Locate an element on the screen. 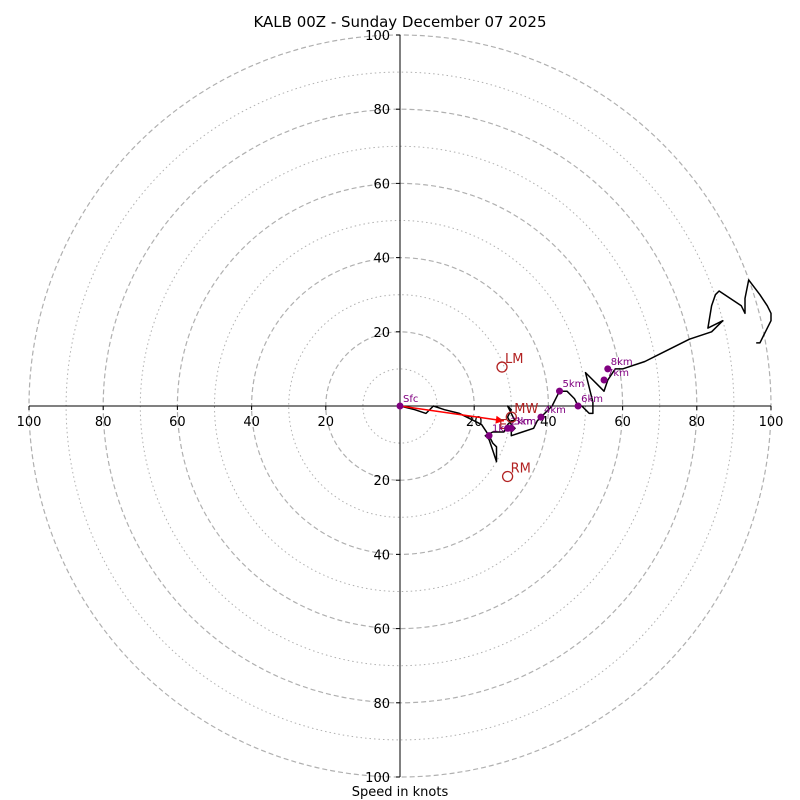 Image resolution: width=800 pixels, height=800 pixels. x-axis-label: Speed in knots is located at coordinates (400, 792).